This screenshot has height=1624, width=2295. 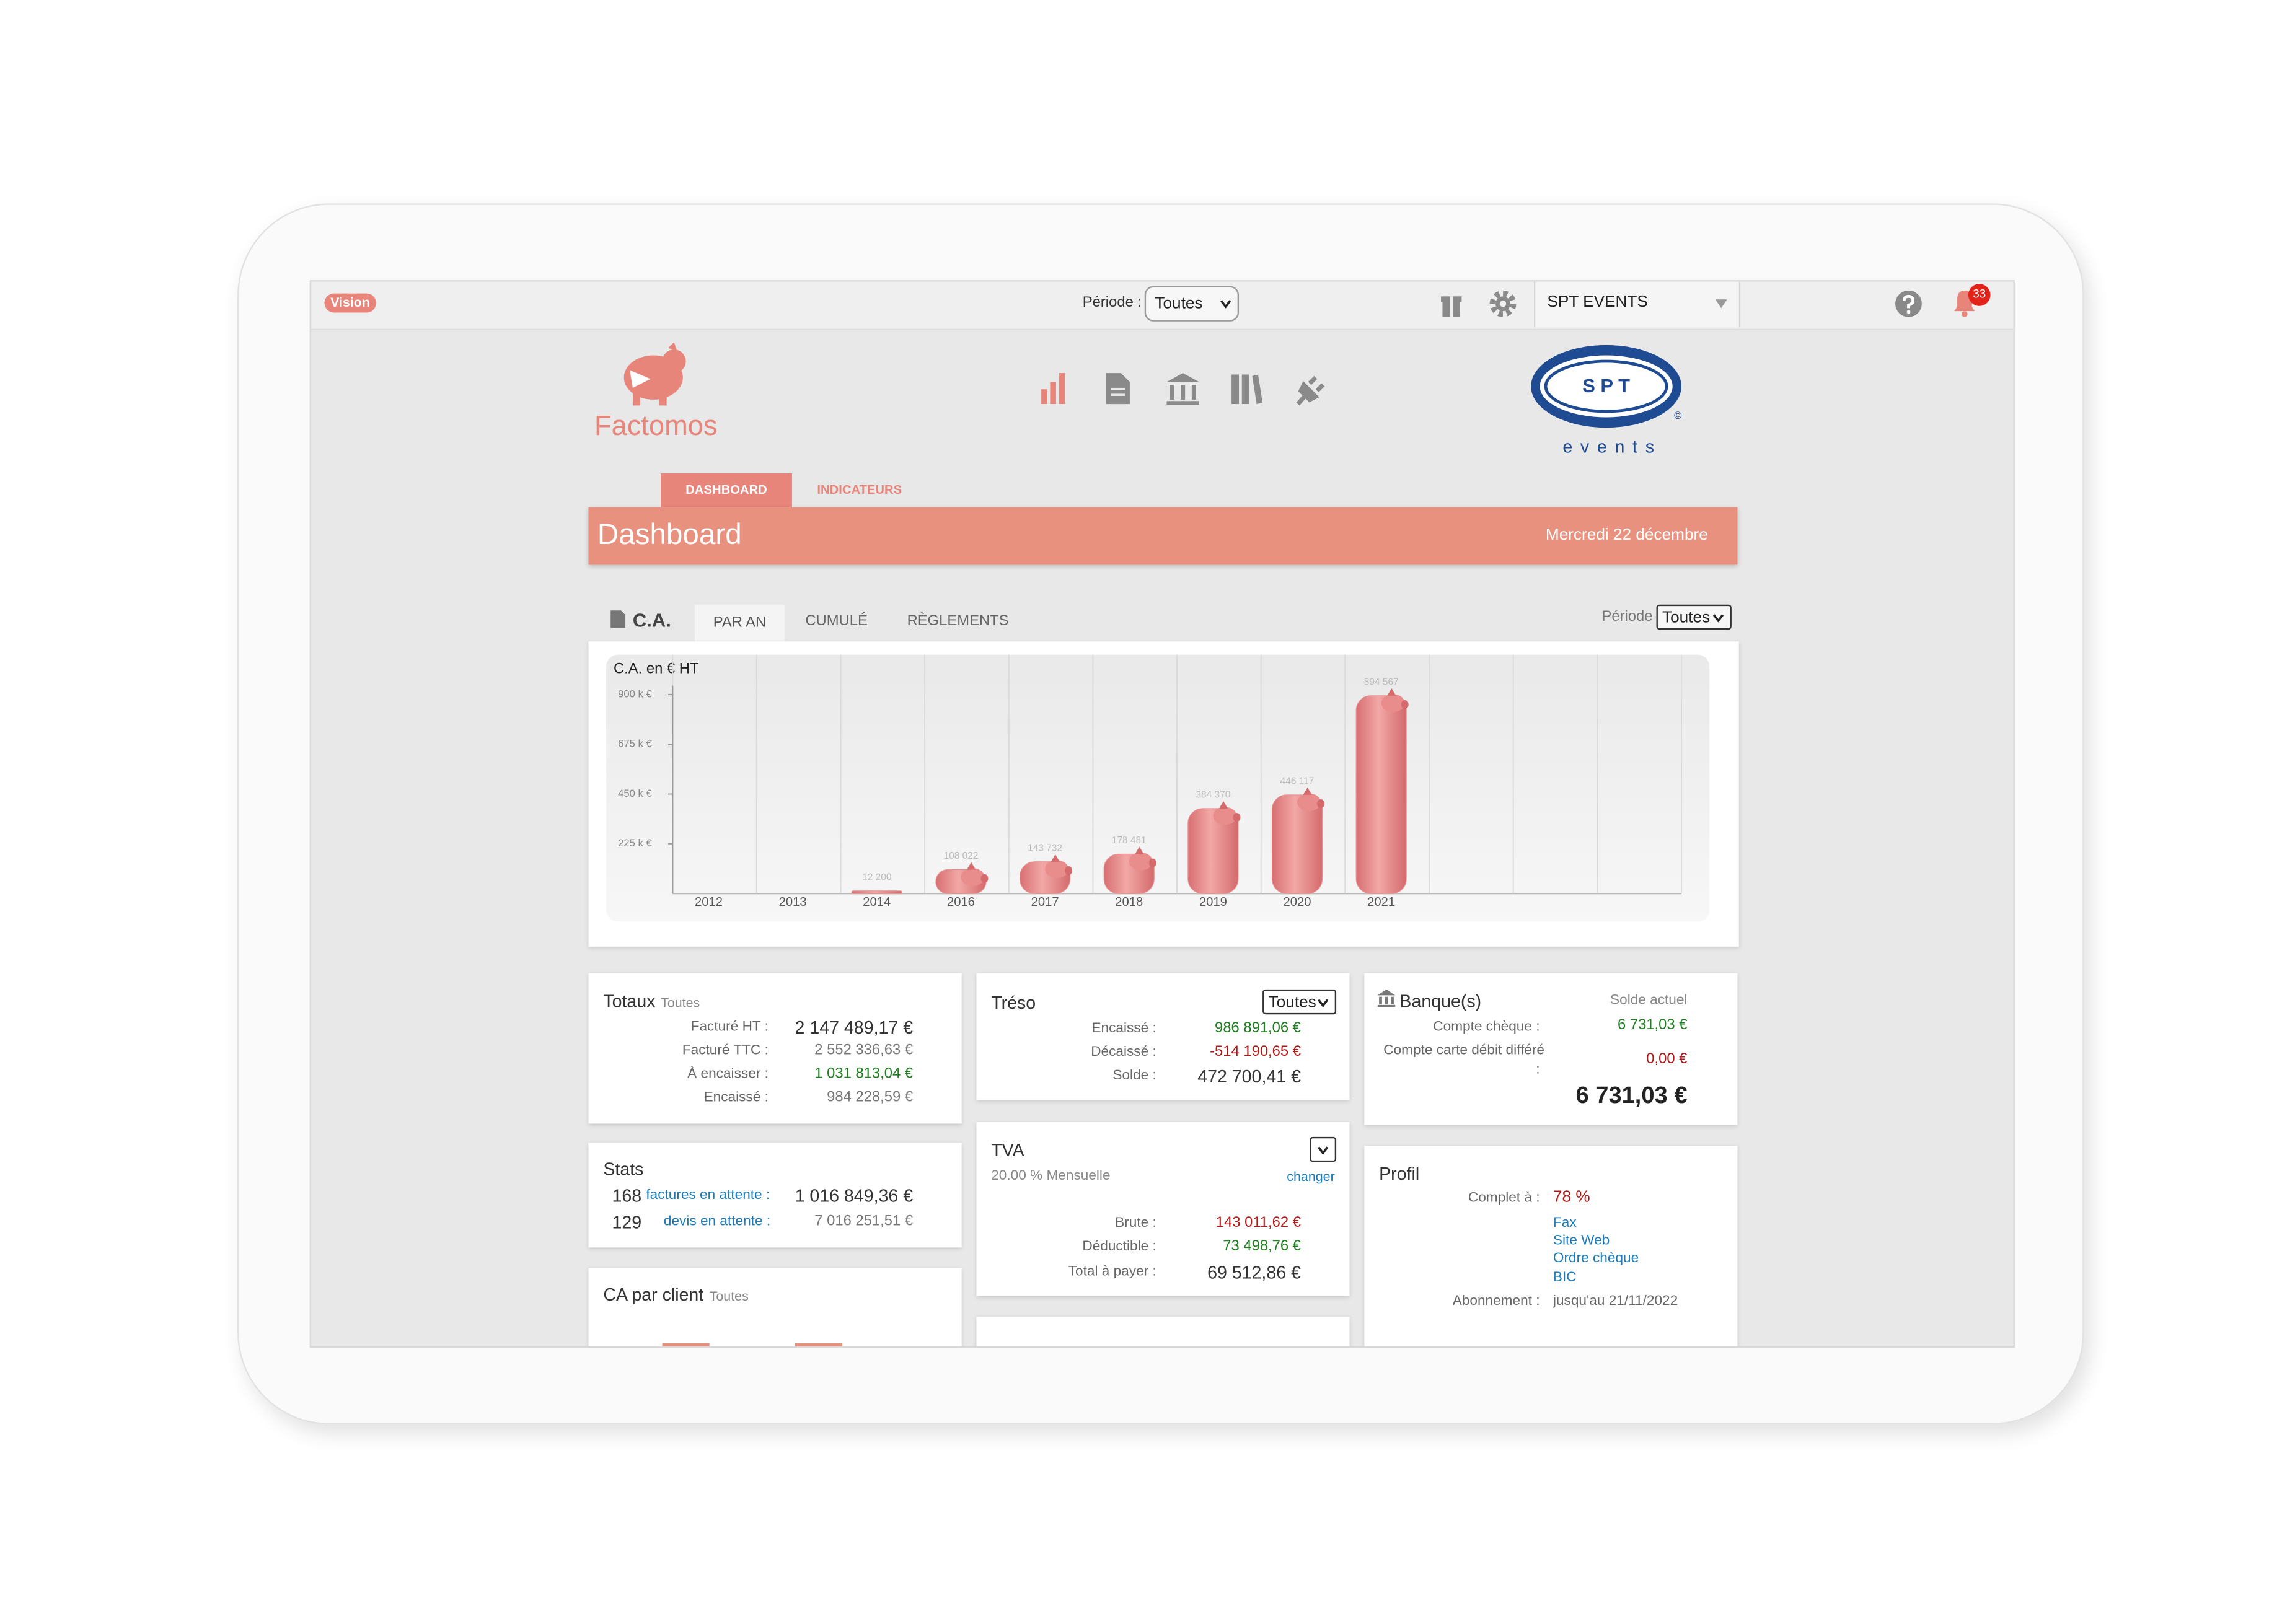 I want to click on row-value: 986 891,06 €, so click(x=1258, y=1028).